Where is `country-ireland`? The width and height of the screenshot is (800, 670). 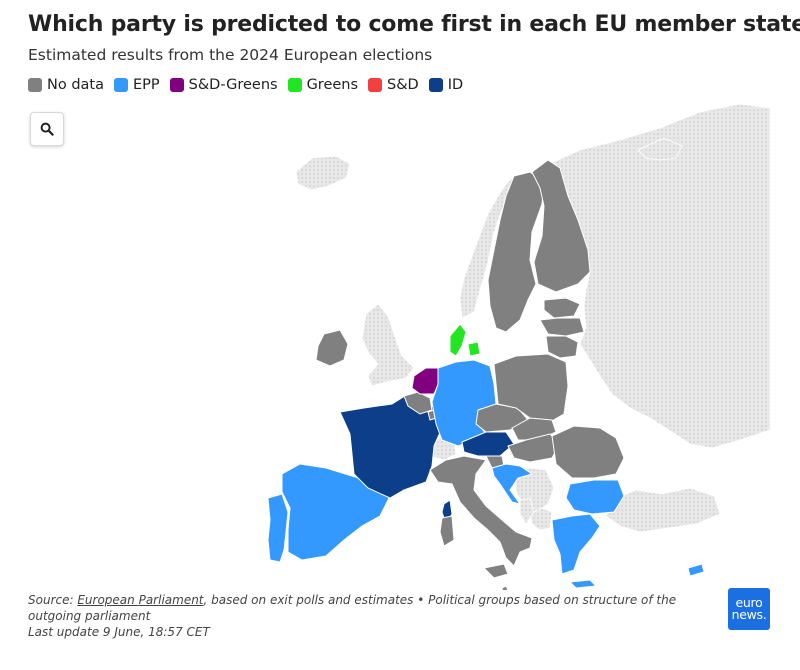 country-ireland is located at coordinates (332, 348).